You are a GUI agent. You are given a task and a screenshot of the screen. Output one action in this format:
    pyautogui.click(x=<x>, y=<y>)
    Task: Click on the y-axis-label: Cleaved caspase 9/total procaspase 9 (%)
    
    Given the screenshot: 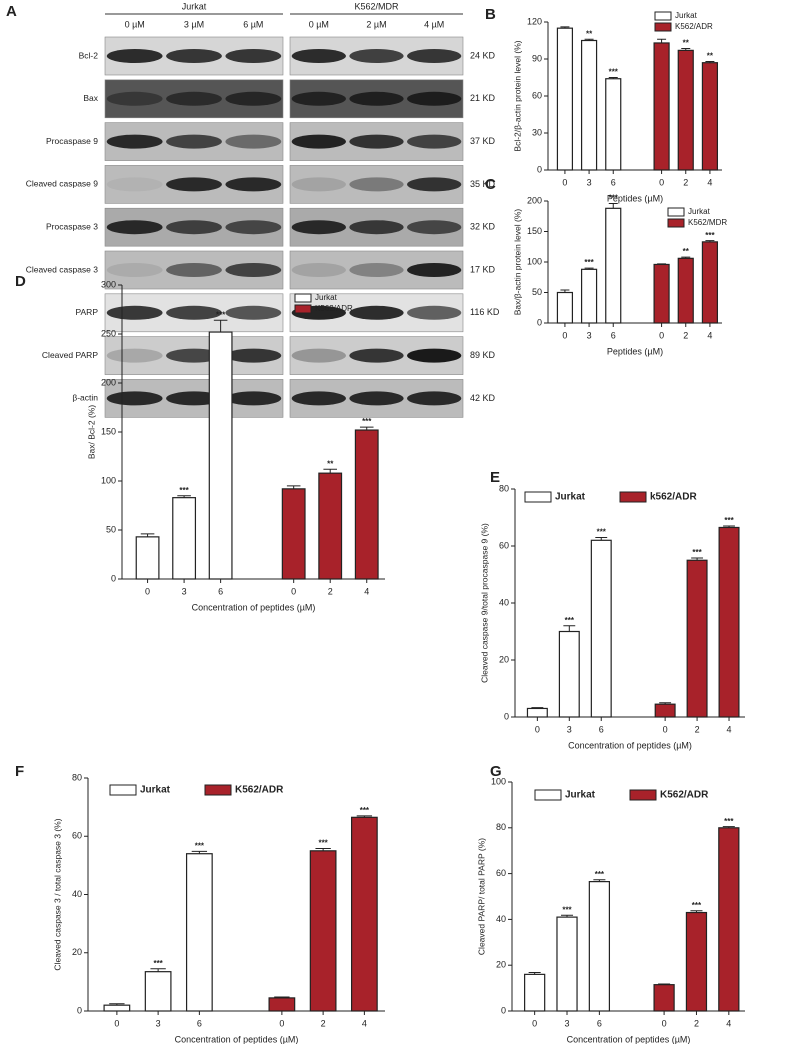 What is the action you would take?
    pyautogui.click(x=484, y=603)
    